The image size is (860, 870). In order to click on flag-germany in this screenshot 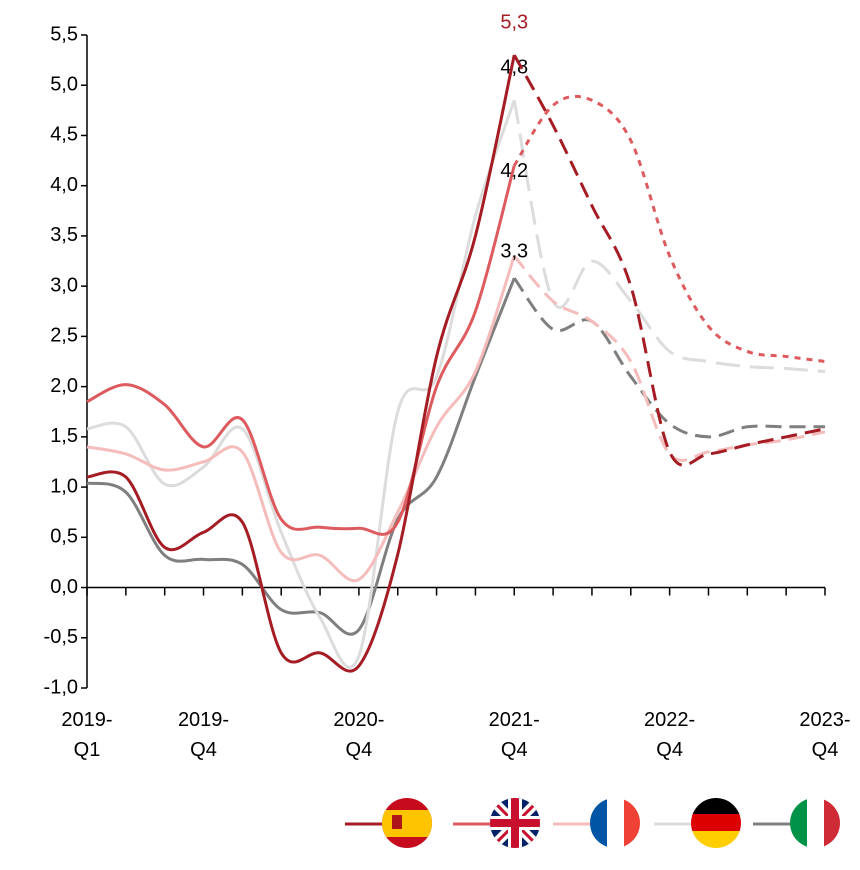, I will do `click(716, 823)`.